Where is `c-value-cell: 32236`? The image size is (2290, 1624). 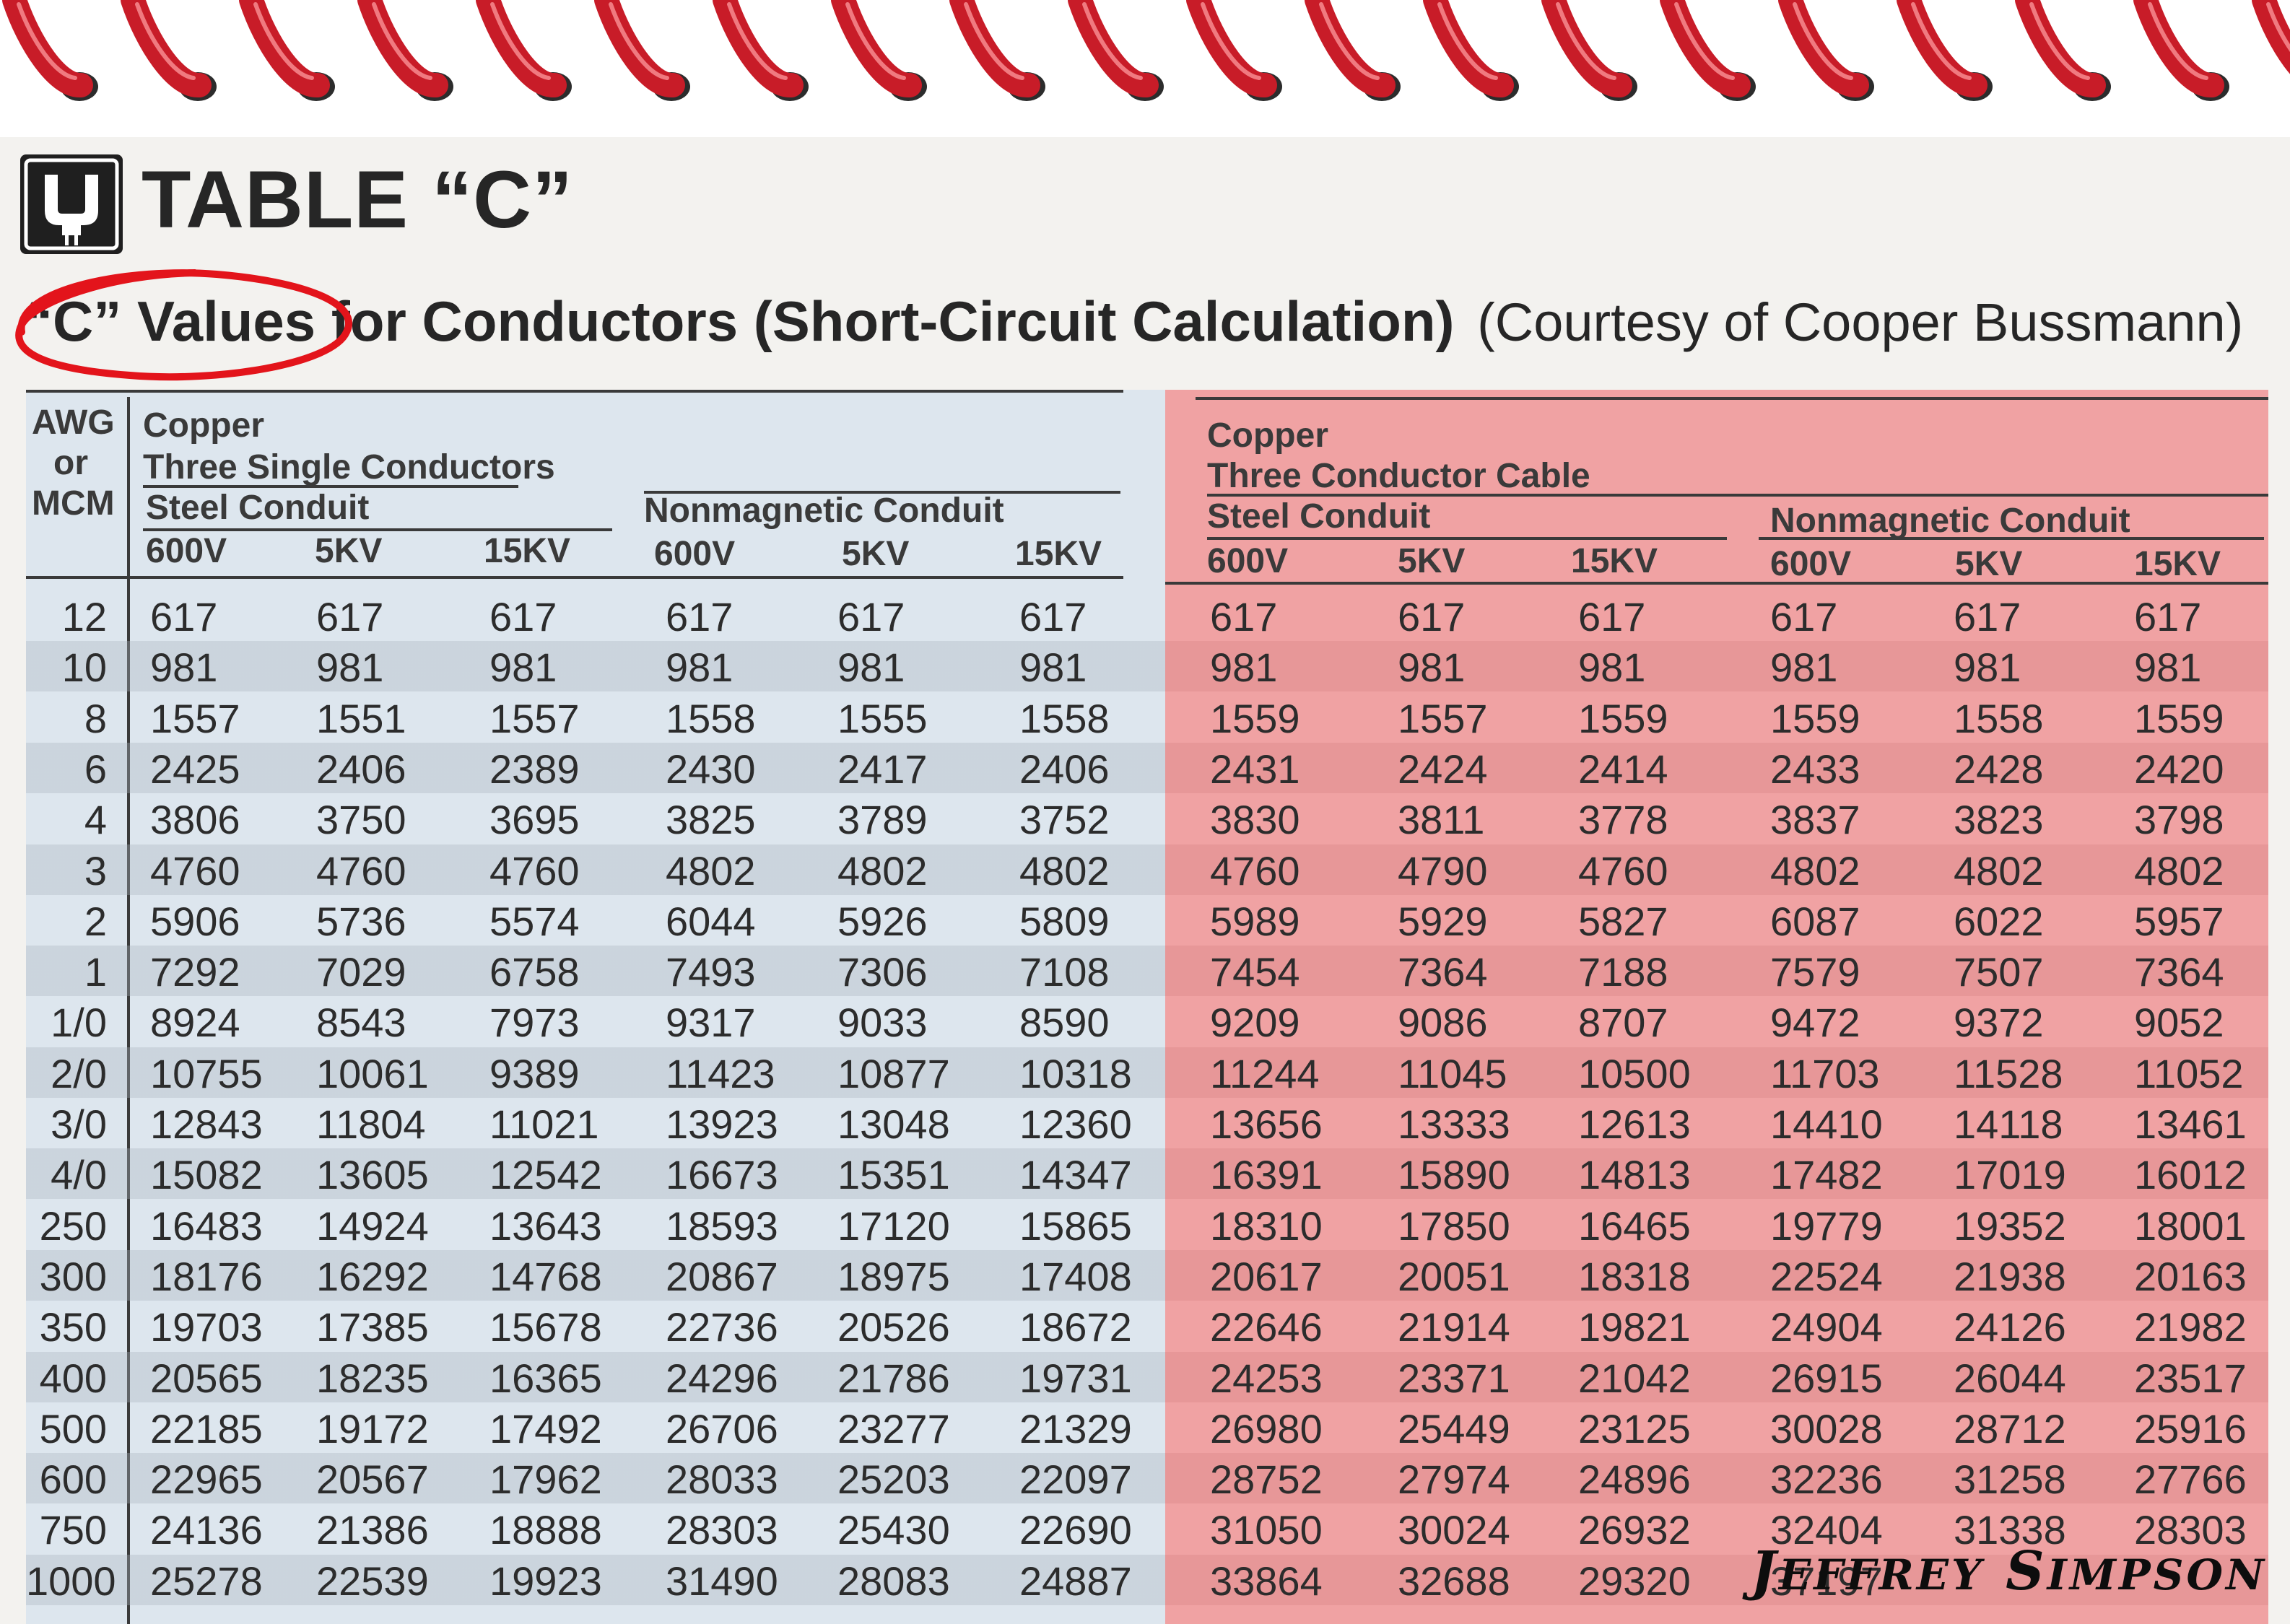
c-value-cell: 32236 is located at coordinates (1826, 1480).